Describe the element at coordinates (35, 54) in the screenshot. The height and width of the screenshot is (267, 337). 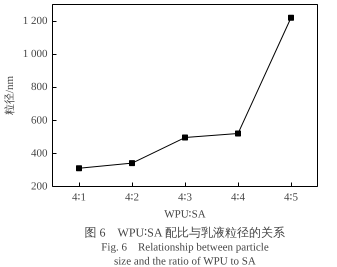
I see `y-tick-label: 1 000` at that location.